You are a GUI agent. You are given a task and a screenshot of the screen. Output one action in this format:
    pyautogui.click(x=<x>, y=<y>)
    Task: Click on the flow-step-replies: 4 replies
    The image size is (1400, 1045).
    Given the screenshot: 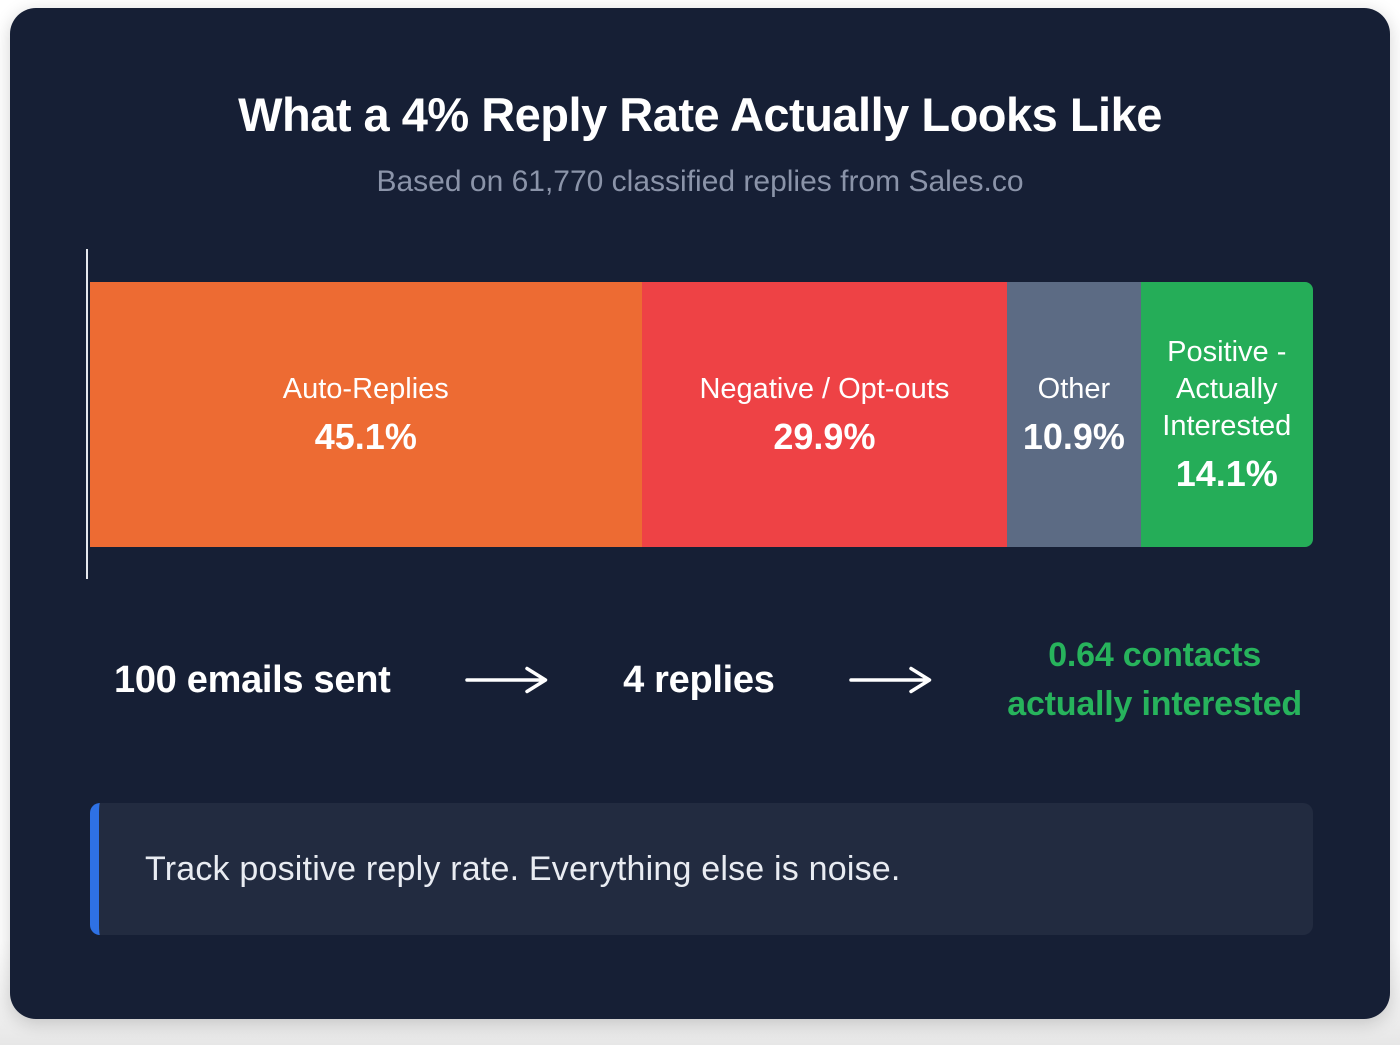 What is the action you would take?
    pyautogui.click(x=699, y=679)
    